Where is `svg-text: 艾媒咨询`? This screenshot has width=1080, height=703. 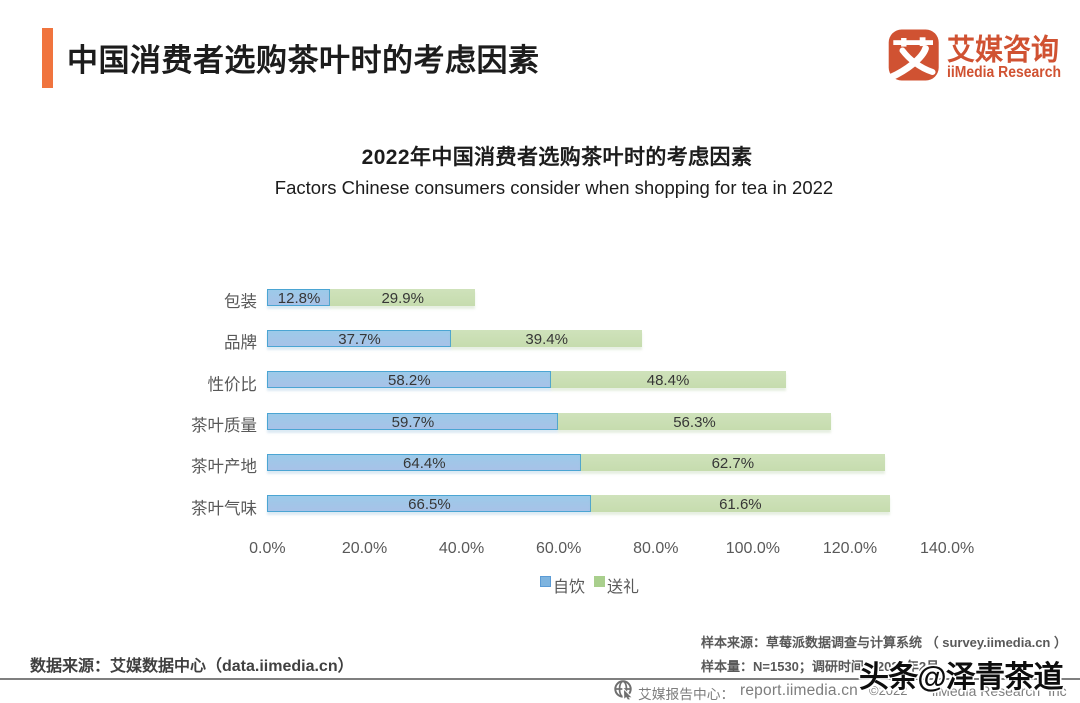
svg-text: 艾媒咨询 is located at coordinates (1003, 50).